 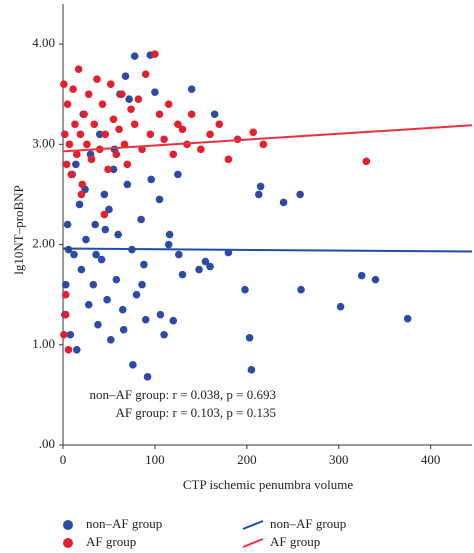 I want to click on x-tick-label: 0, so click(x=63, y=459).